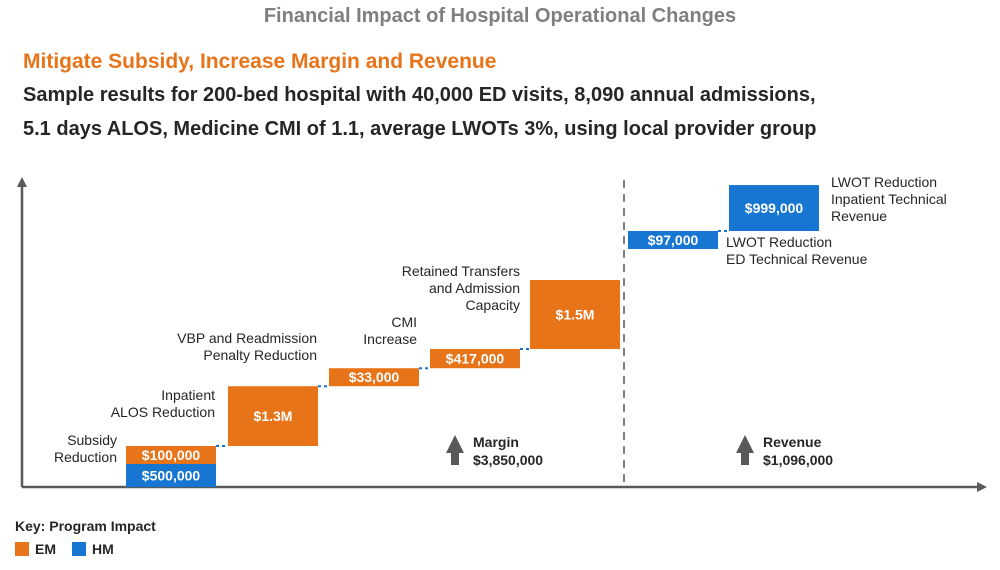 This screenshot has width=1000, height=570. I want to click on value-label: $97,000, so click(673, 240).